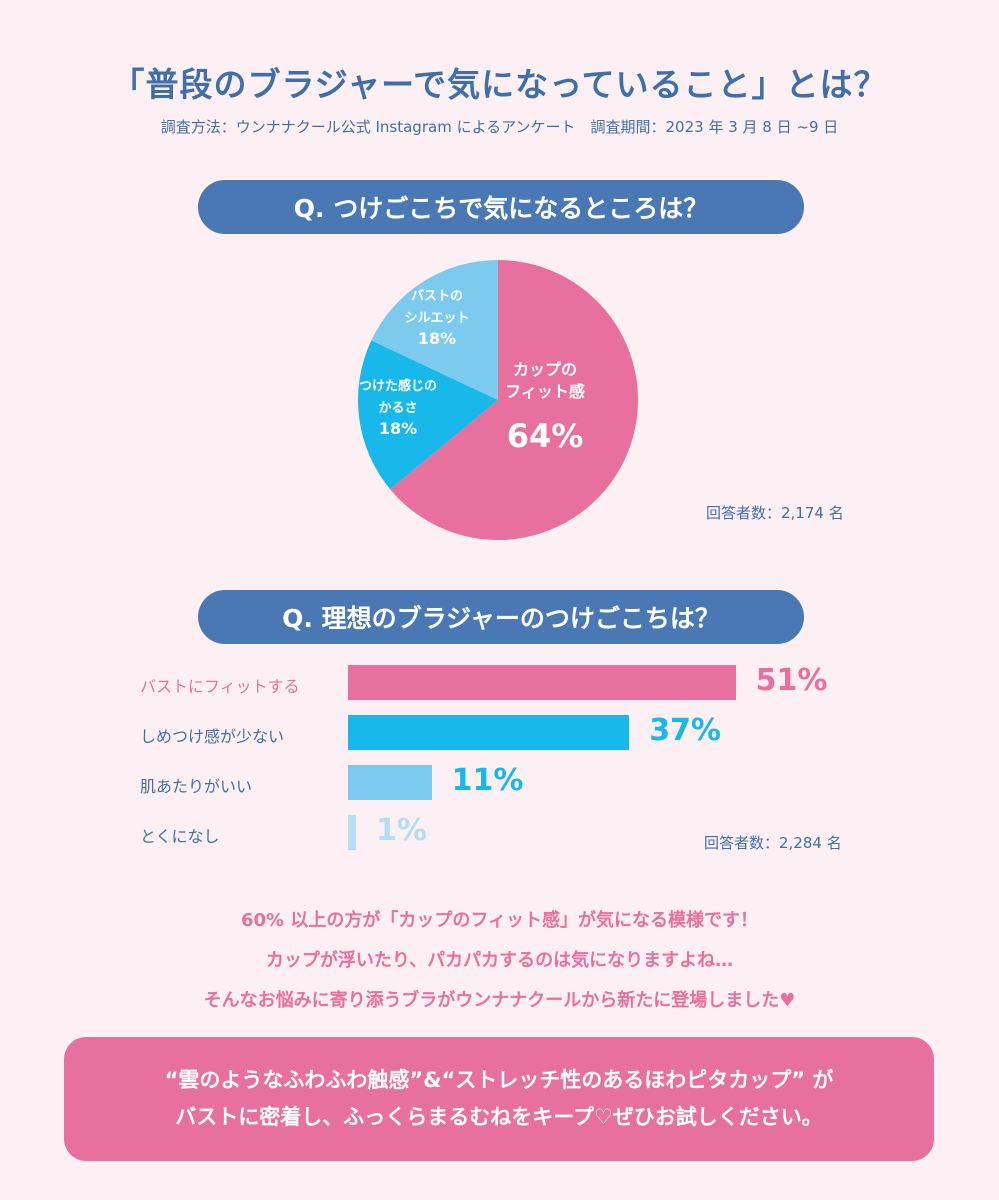  What do you see at coordinates (545, 391) in the screenshot?
I see `pie-slice-label: フィット感` at bounding box center [545, 391].